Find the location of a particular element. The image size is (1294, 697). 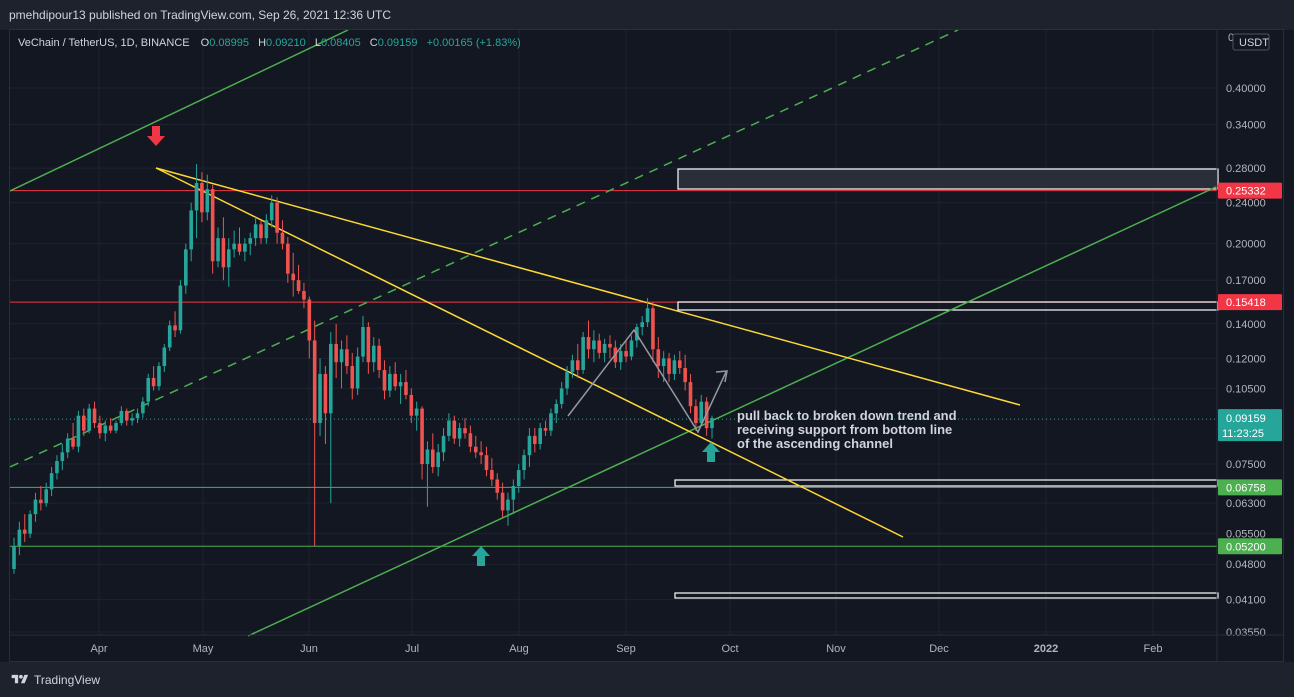

y-tick-label: 0.05500 is located at coordinates (1246, 535).